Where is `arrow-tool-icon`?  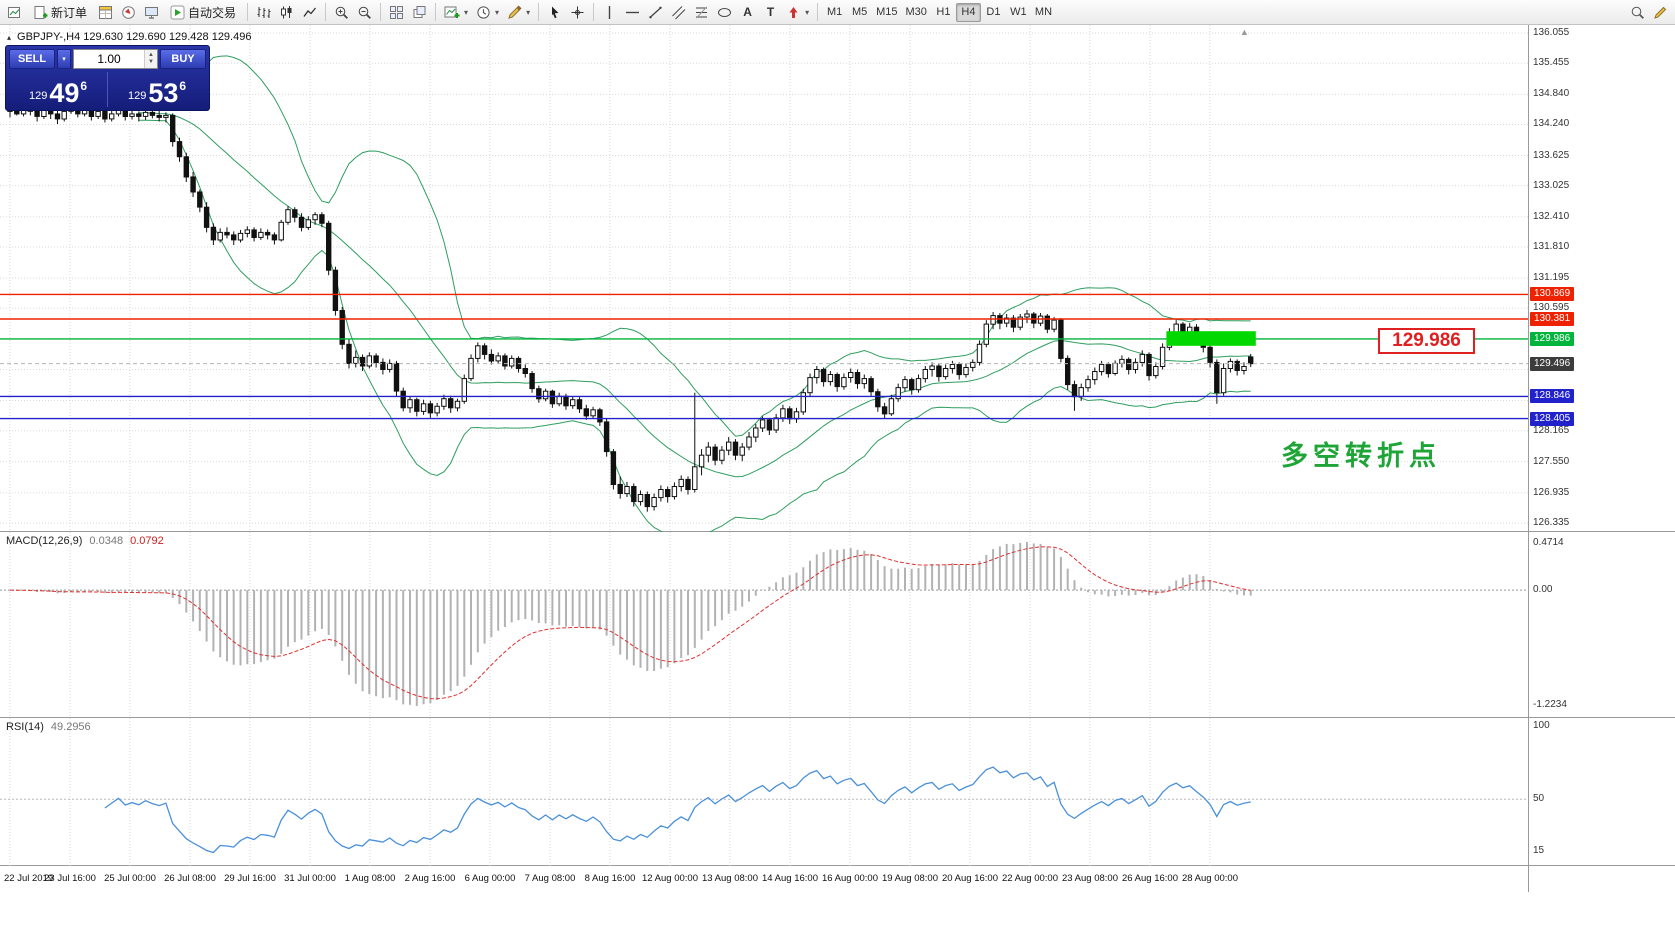 arrow-tool-icon is located at coordinates (793, 12).